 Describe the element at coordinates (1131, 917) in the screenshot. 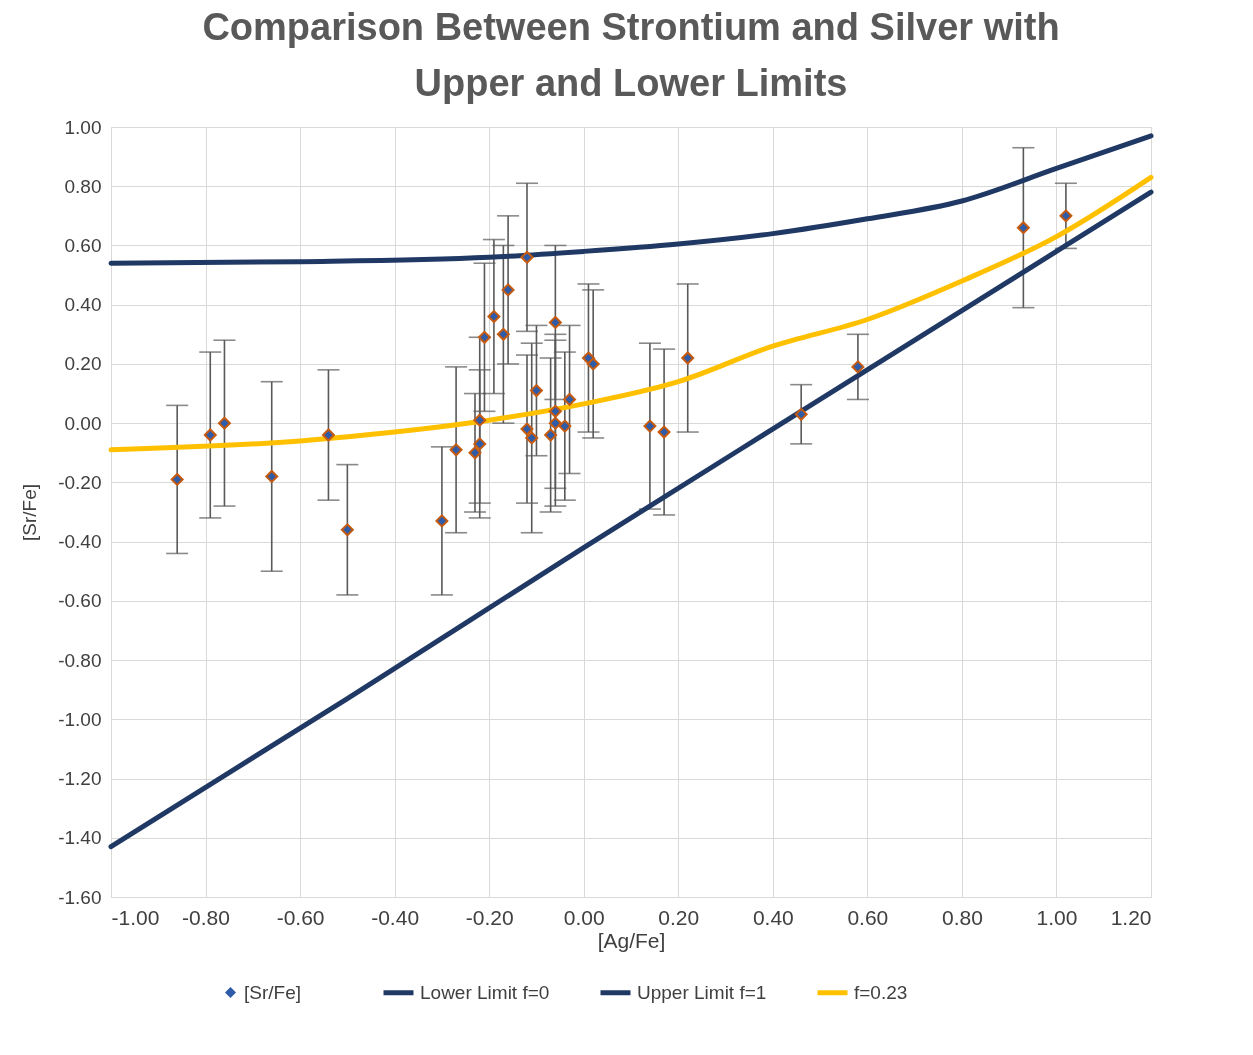

I see `x-tick-label: 1.20` at that location.